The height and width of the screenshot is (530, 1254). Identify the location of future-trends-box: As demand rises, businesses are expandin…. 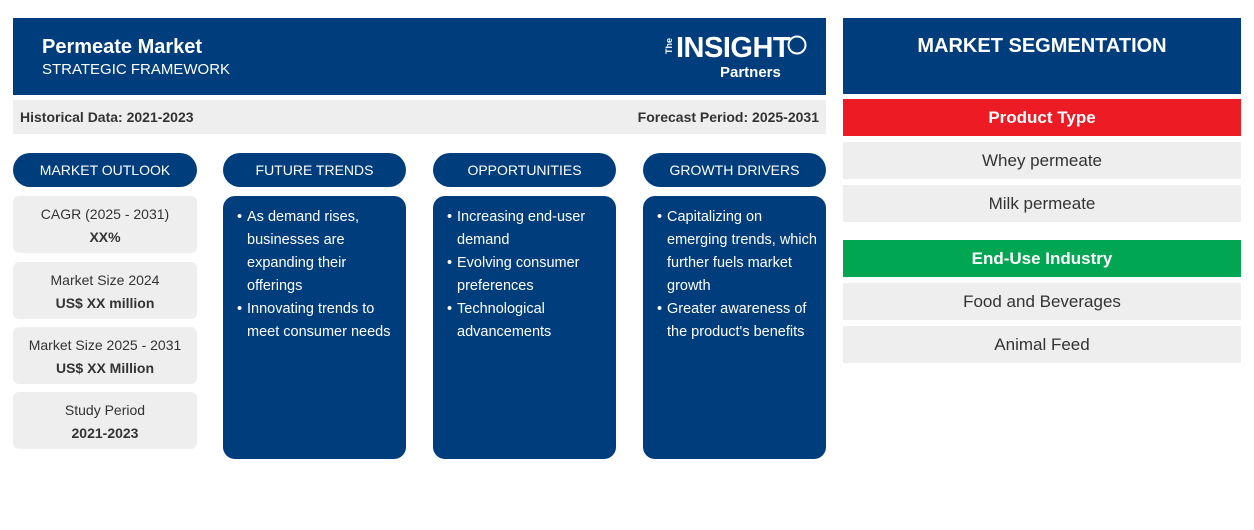
(314, 327).